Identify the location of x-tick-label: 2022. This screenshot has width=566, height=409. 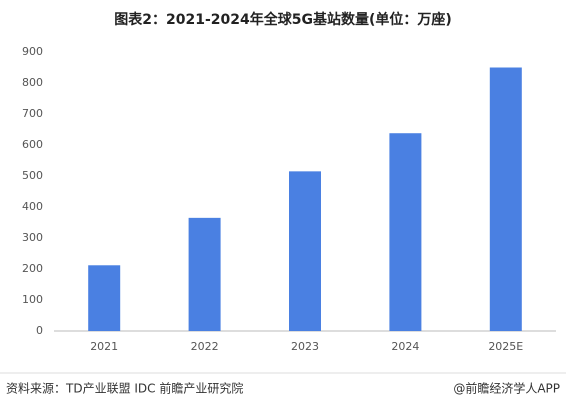
(205, 346).